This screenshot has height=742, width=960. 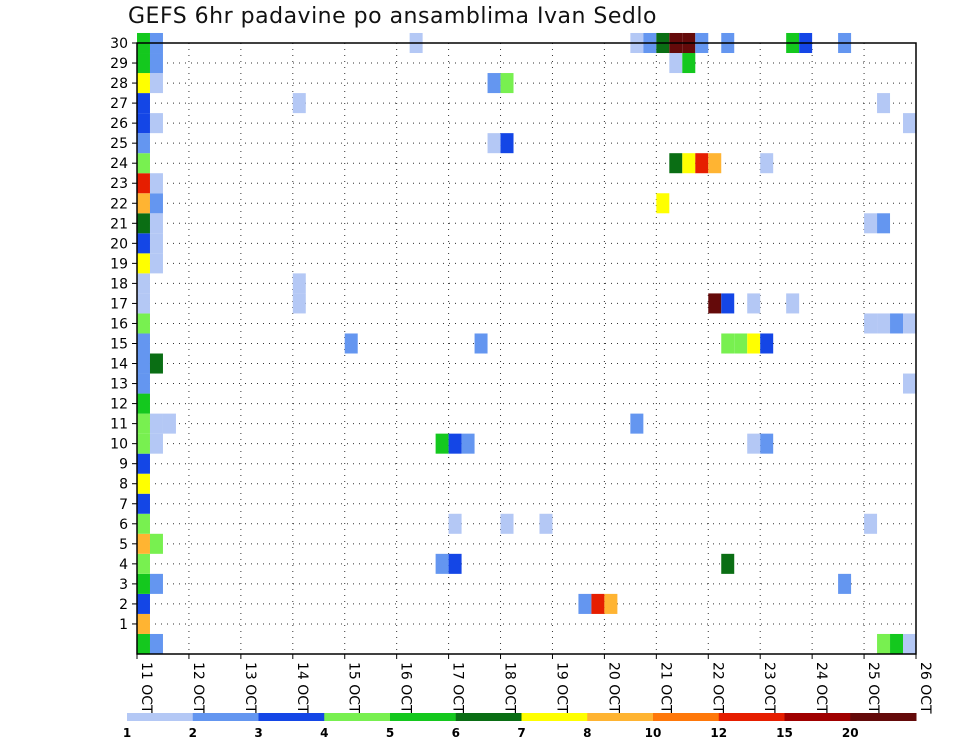 I want to click on y-tick-label: 13, so click(x=119, y=385).